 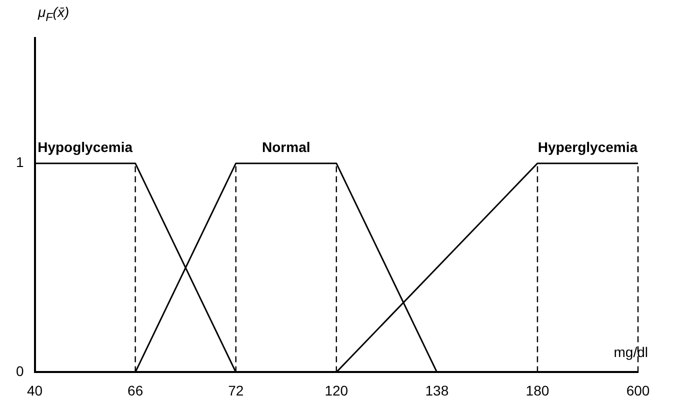 What do you see at coordinates (236, 390) in the screenshot?
I see `x-tick-label: 72` at bounding box center [236, 390].